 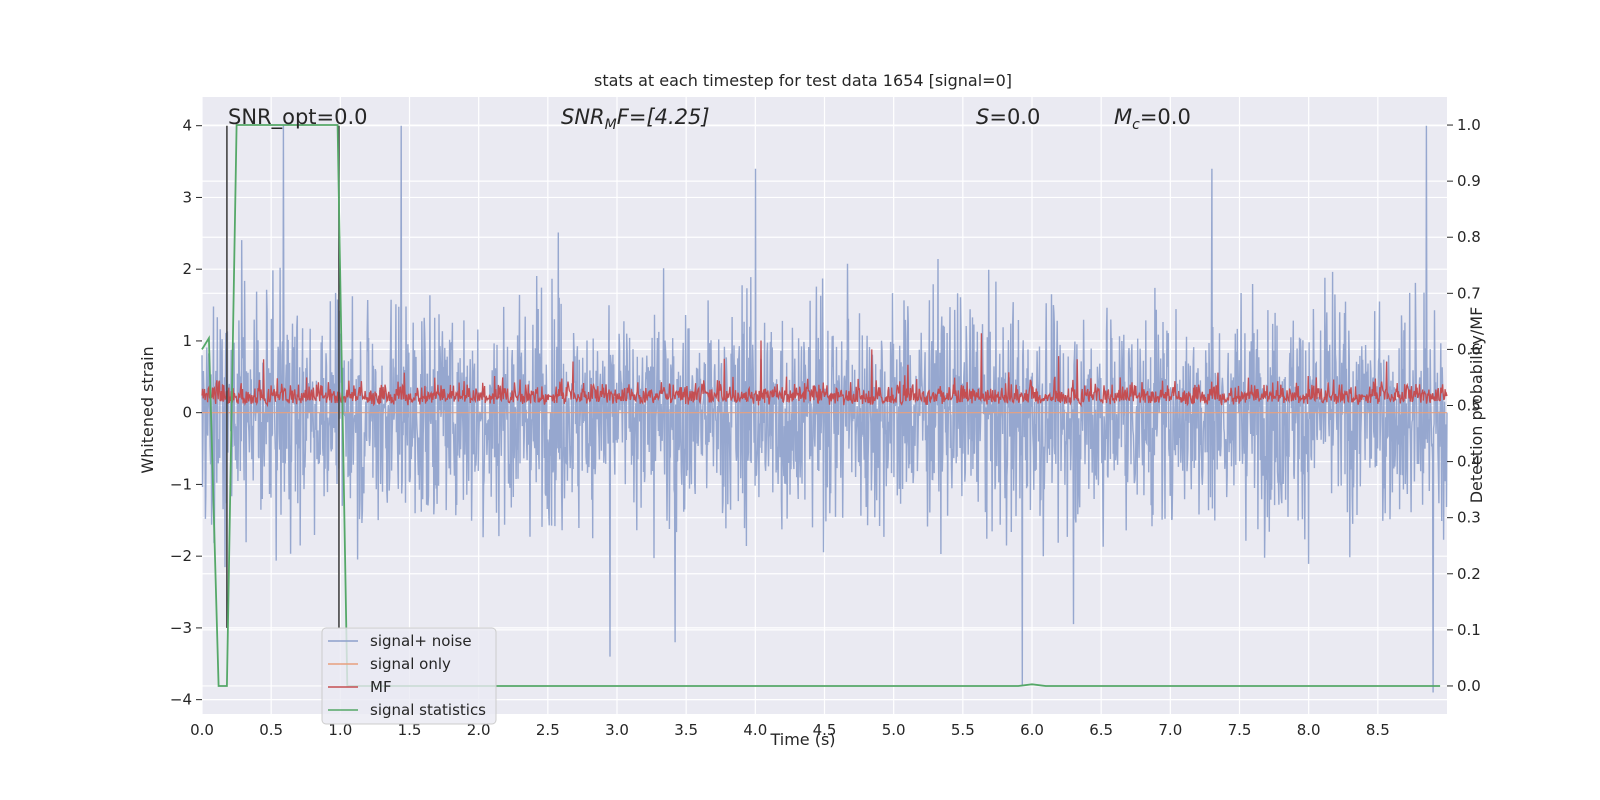 I want to click on series-mf, so click(x=824, y=370).